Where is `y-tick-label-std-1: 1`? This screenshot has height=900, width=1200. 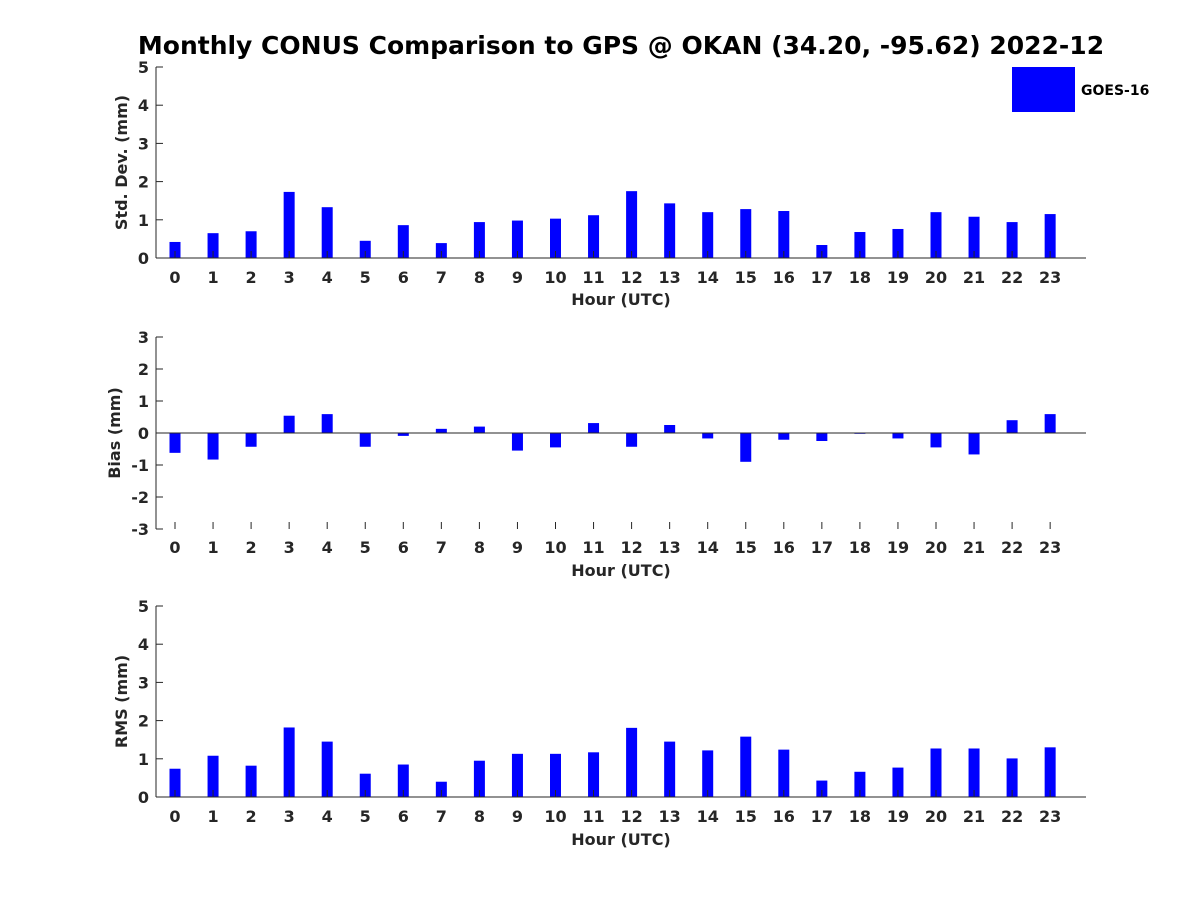 y-tick-label-std-1: 1 is located at coordinates (143, 220).